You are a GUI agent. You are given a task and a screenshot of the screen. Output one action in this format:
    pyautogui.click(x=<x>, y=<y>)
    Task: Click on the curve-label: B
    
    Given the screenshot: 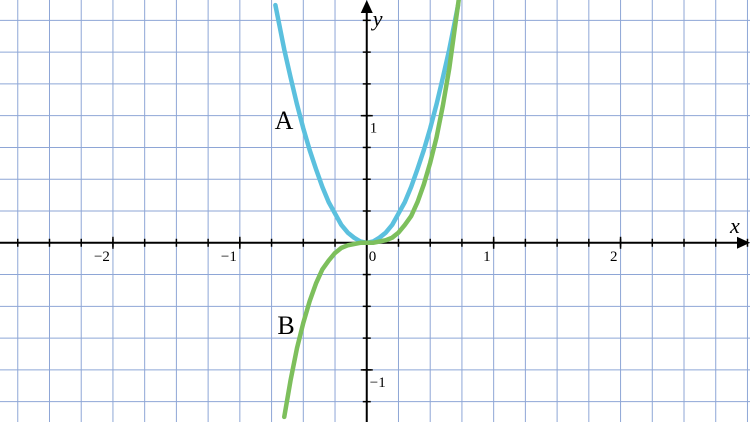 What is the action you would take?
    pyautogui.click(x=285, y=325)
    